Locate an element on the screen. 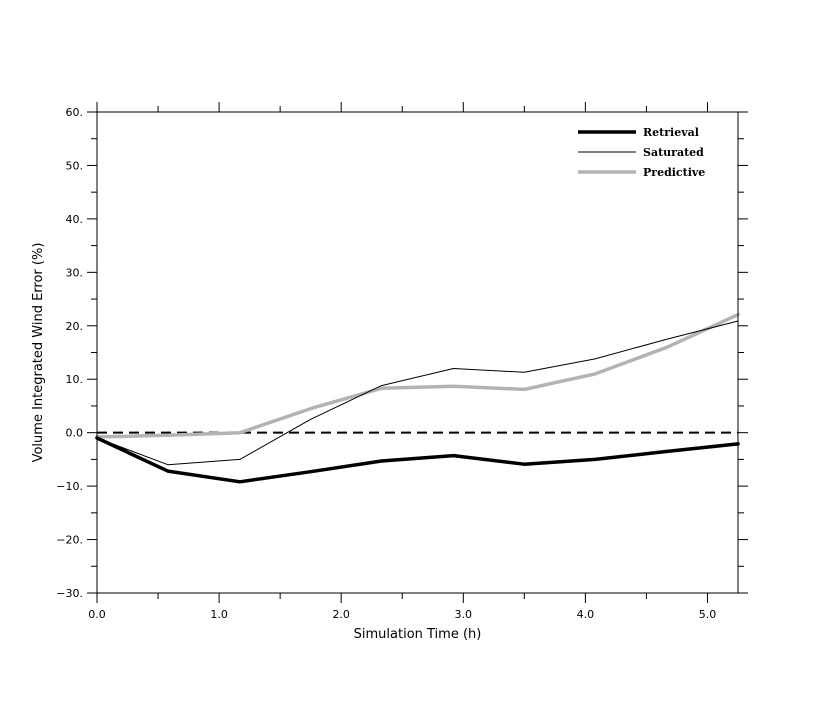 The width and height of the screenshot is (818, 706). legend-label-retrieval: Retrieval is located at coordinates (671, 132).